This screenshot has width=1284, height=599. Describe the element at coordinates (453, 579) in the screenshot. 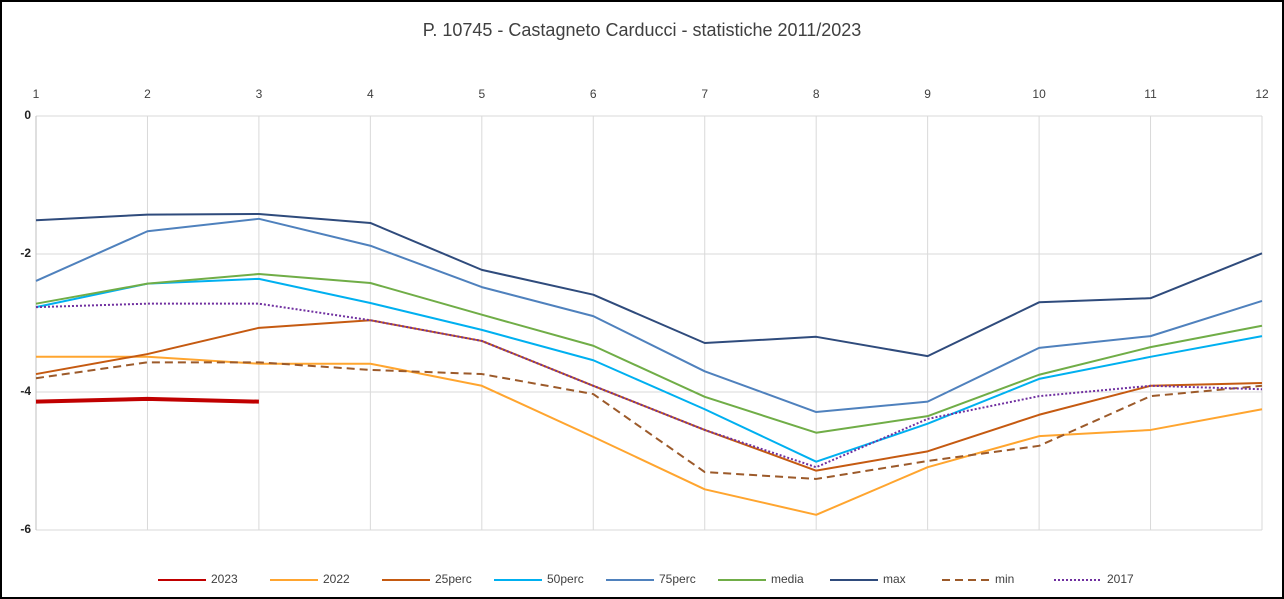

I see `legend-label: 25perc` at that location.